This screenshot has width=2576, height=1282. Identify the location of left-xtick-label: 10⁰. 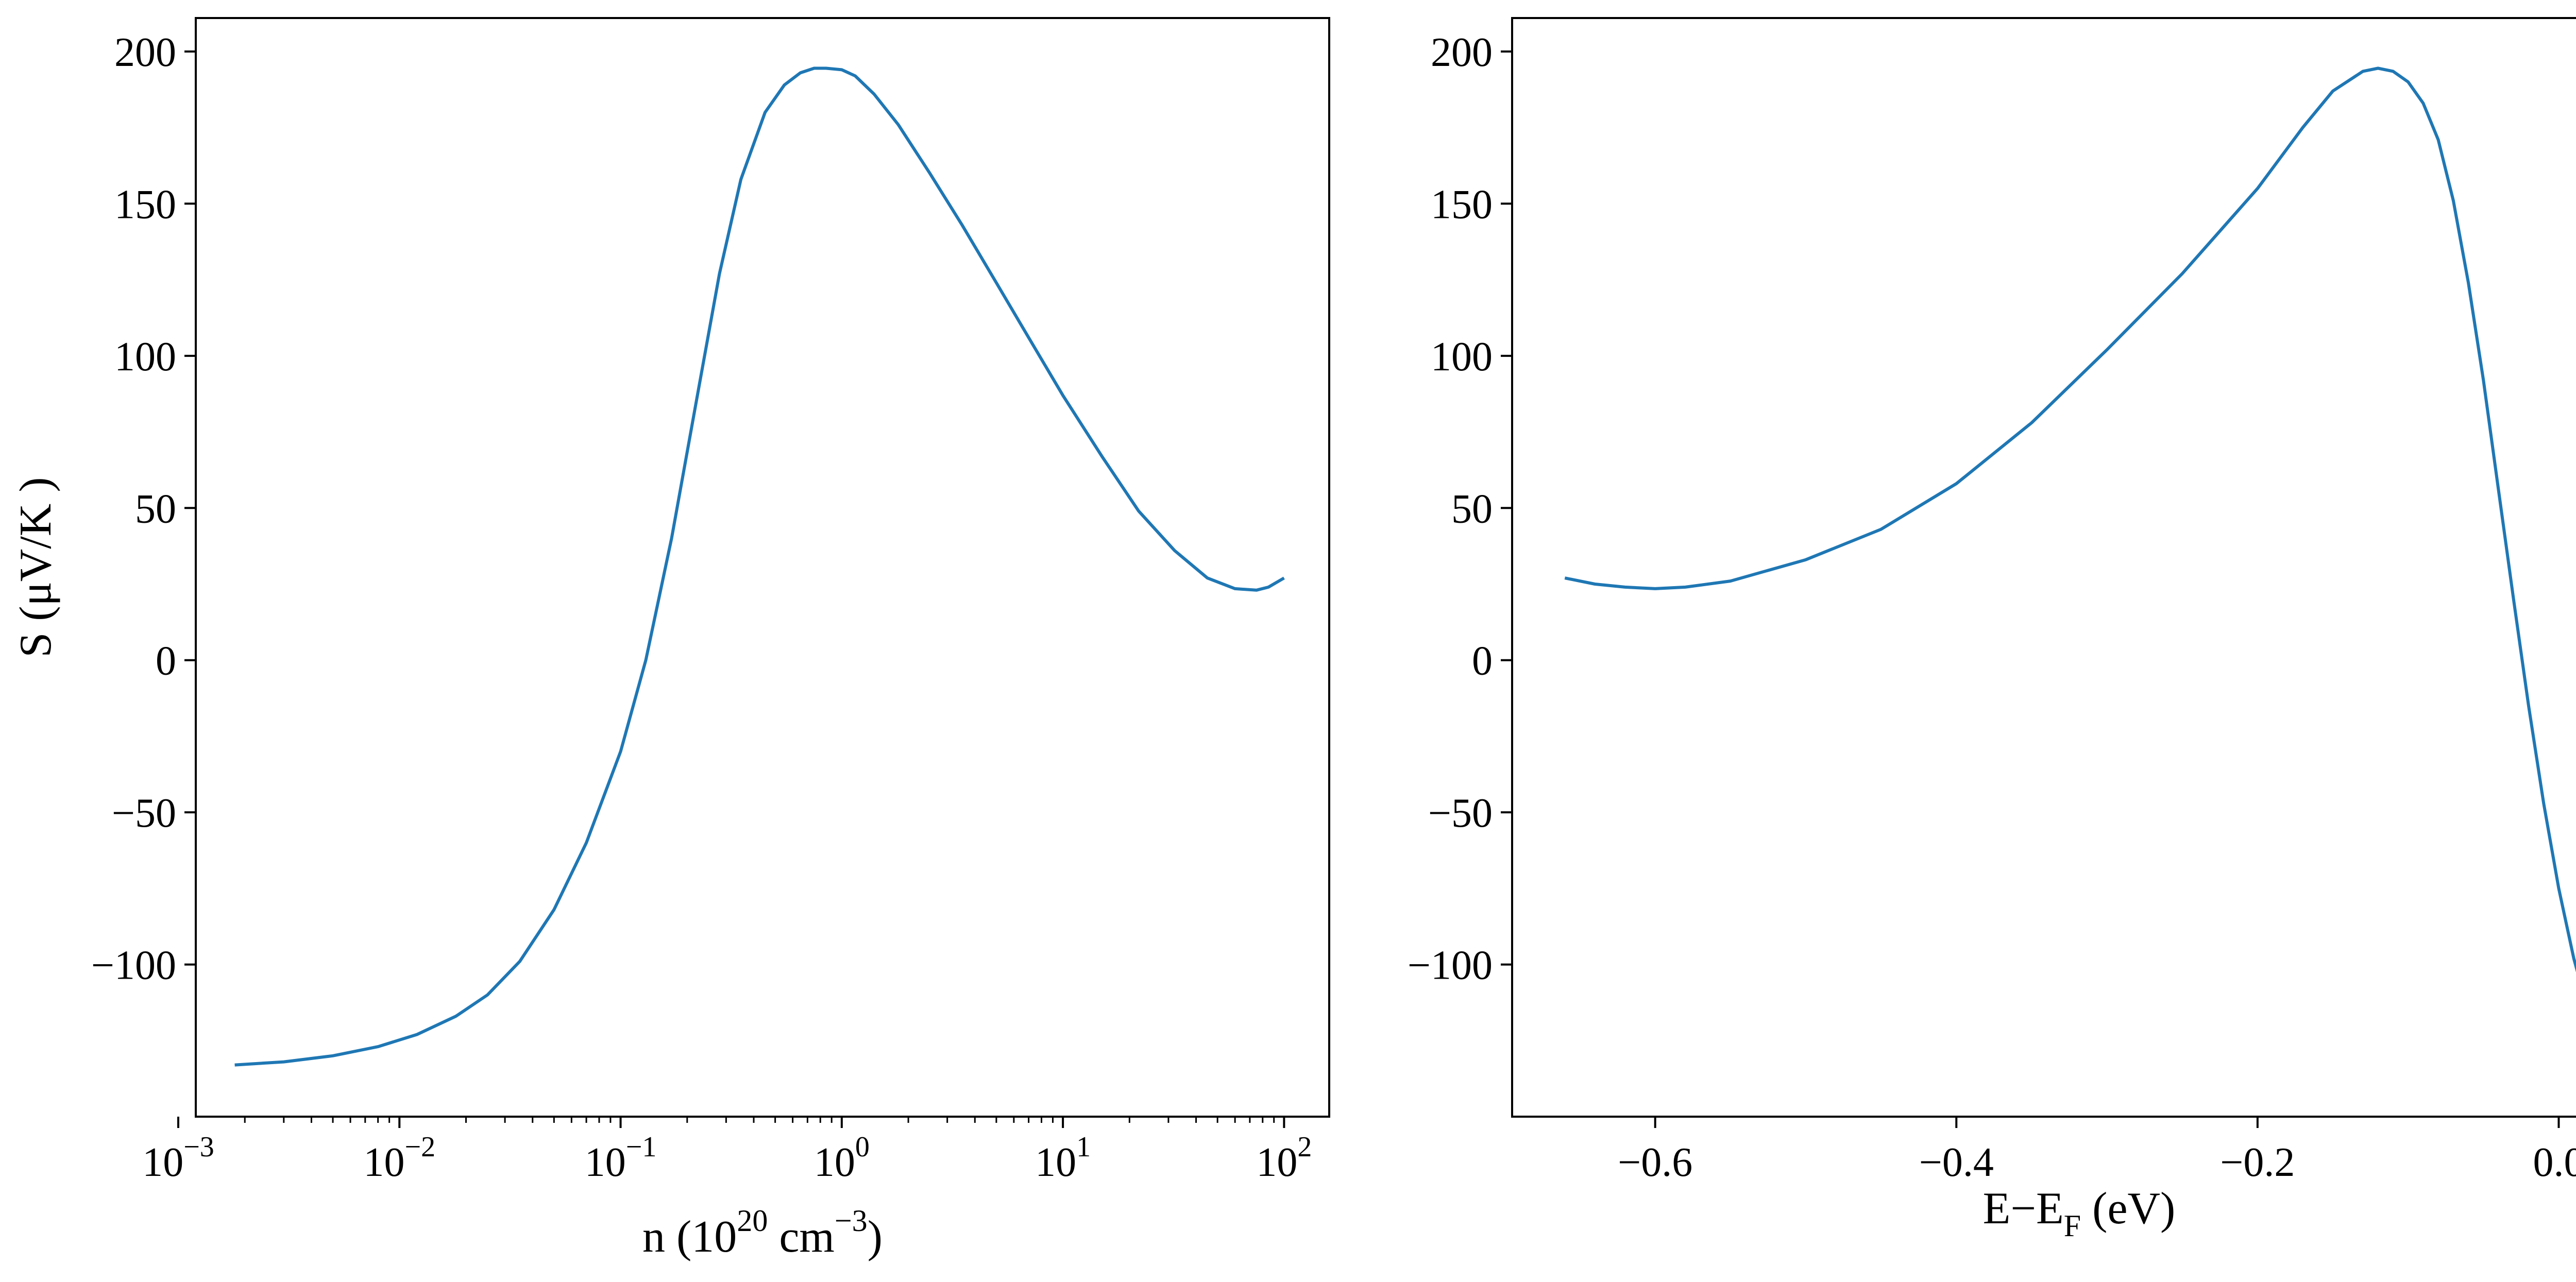
(842, 1158).